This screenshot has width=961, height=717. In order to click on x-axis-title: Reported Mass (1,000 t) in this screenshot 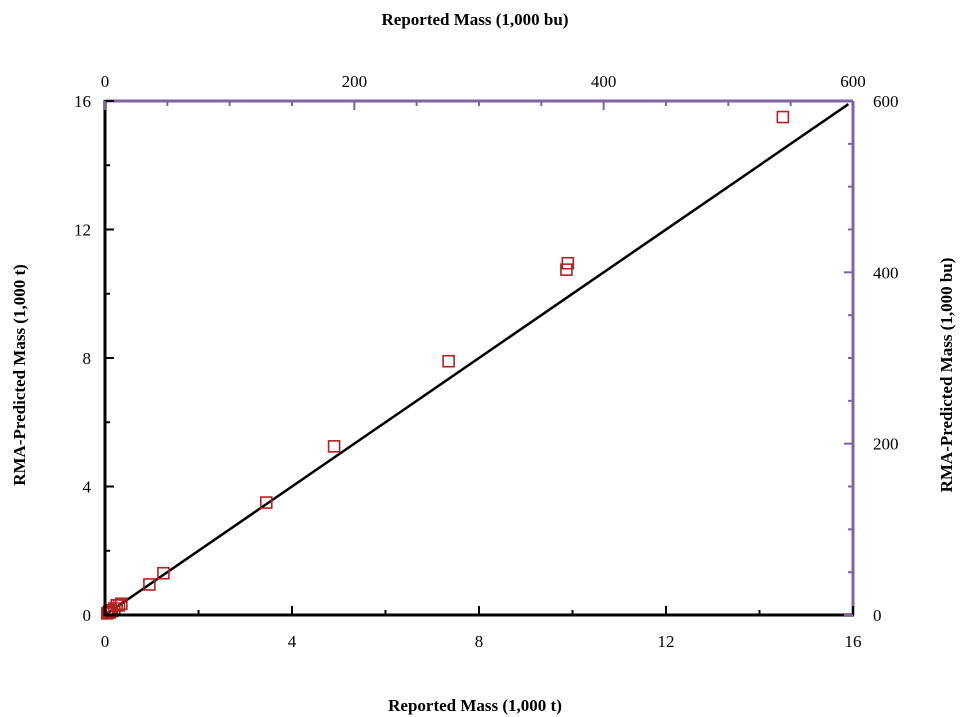, I will do `click(475, 705)`.